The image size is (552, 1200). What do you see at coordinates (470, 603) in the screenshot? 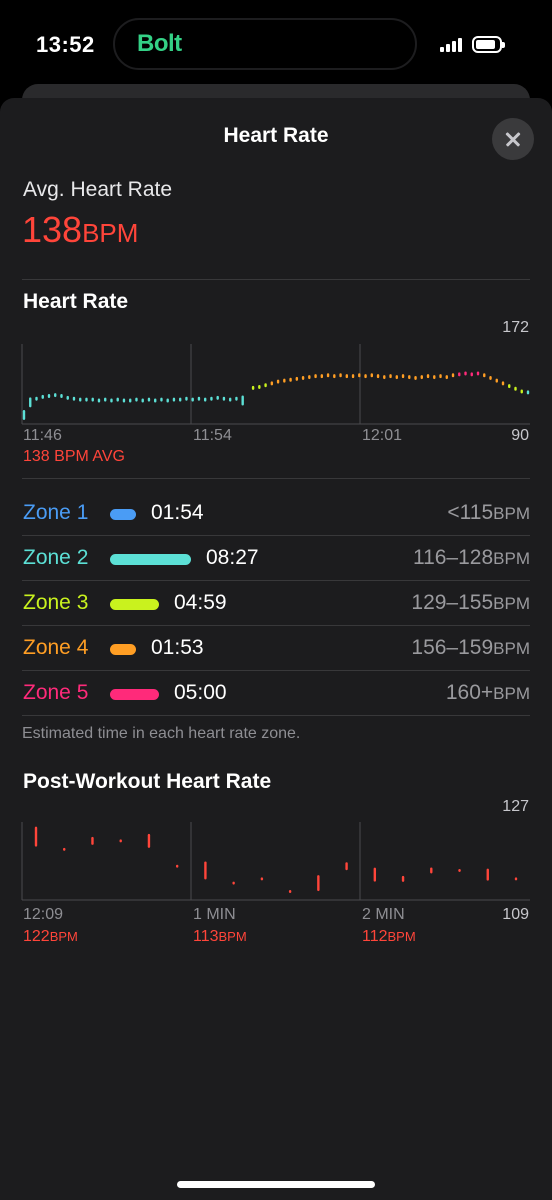
I see `zone-range: 129–155BPM` at bounding box center [470, 603].